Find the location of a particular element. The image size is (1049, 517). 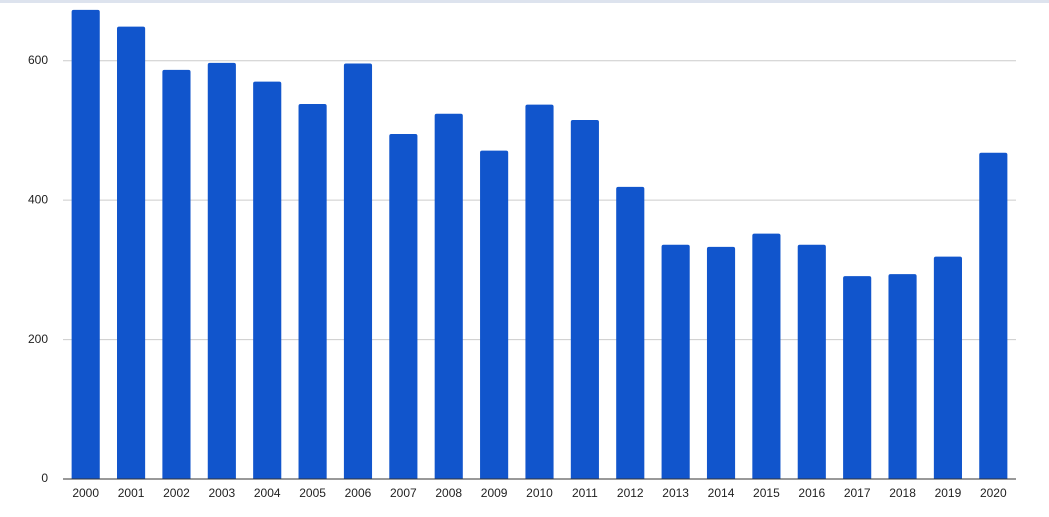

x-tick-label: 2020 is located at coordinates (993, 493).